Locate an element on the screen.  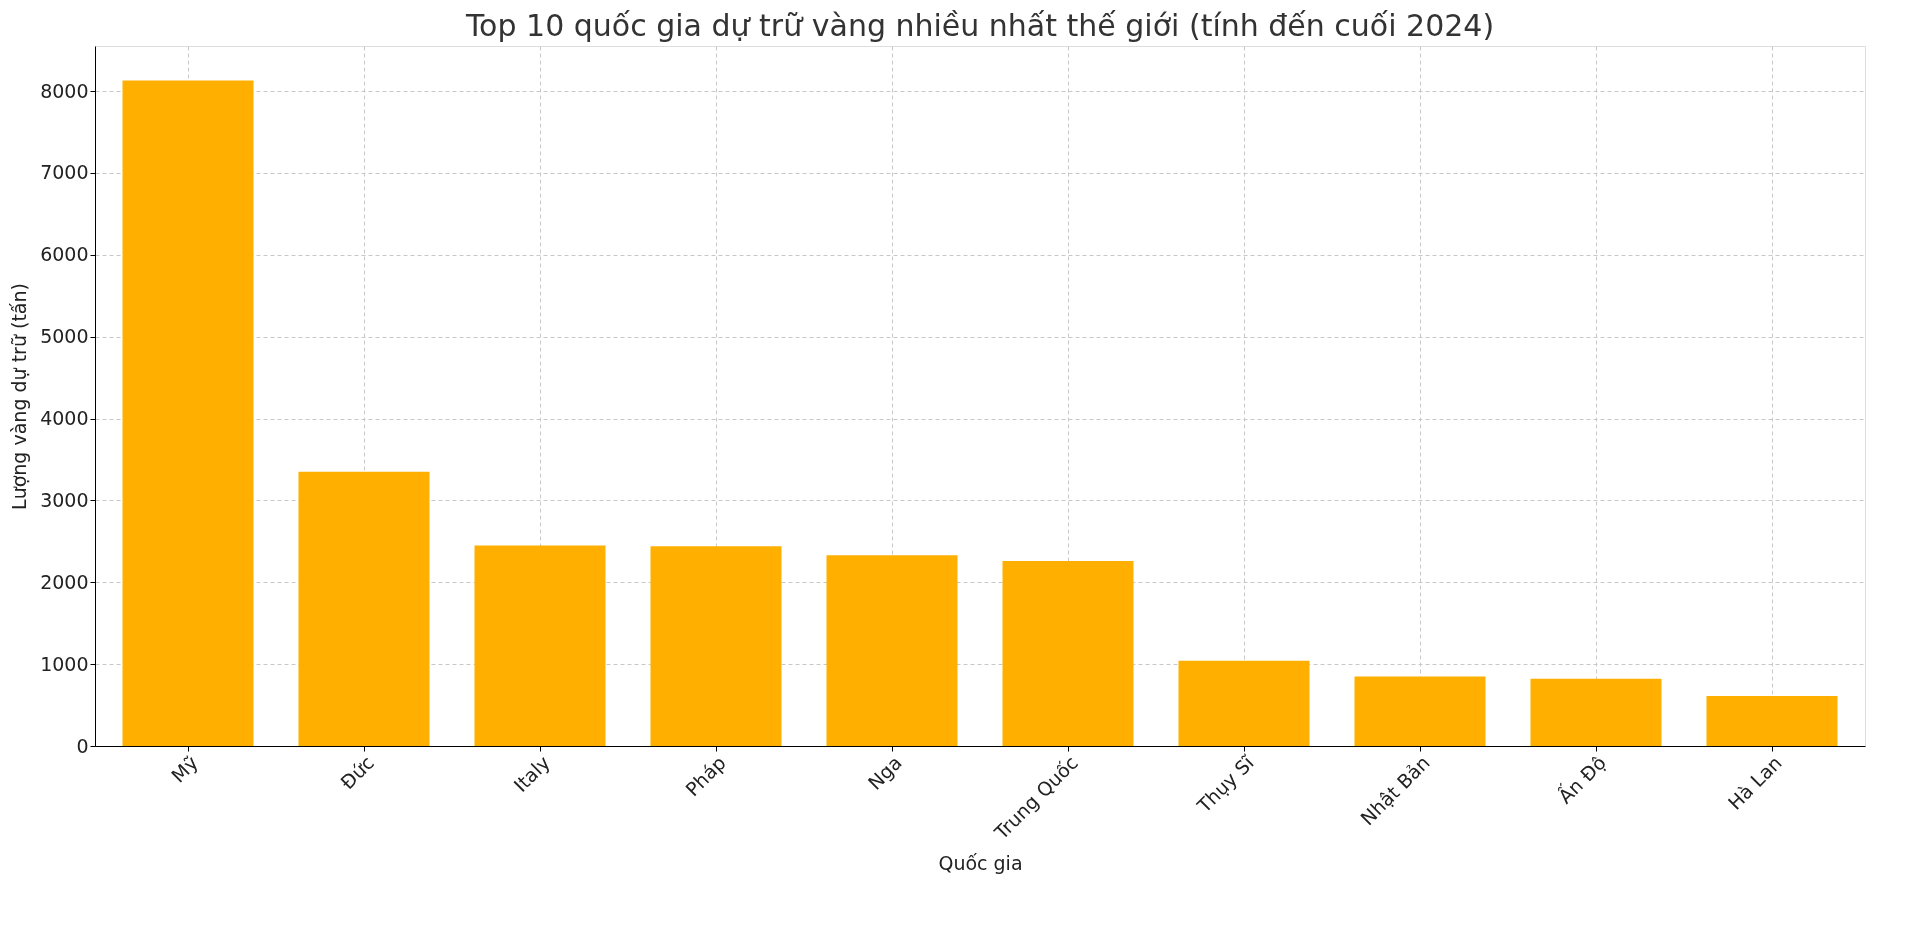
x-tick-label: Nga is located at coordinates (884, 772).